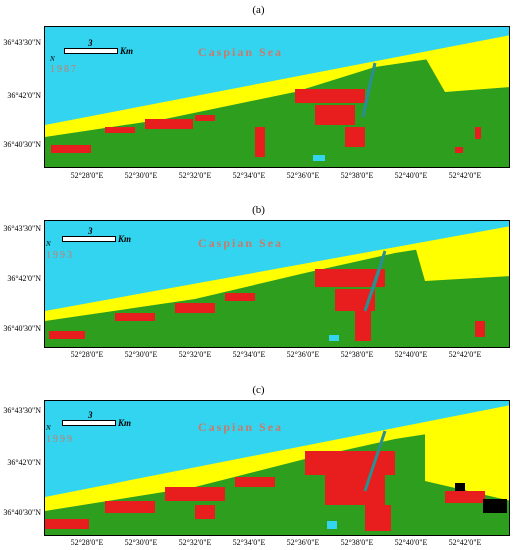 The height and width of the screenshot is (550, 517). Describe the element at coordinates (258, 390) in the screenshot. I see `panel-label: (c)` at that location.